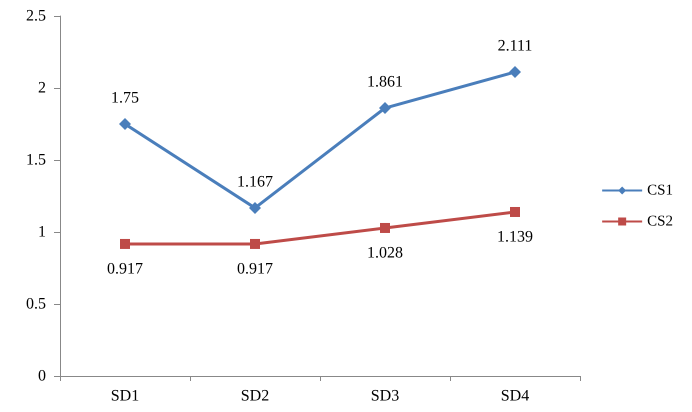  Describe the element at coordinates (125, 98) in the screenshot. I see `data-label: 1.75` at that location.